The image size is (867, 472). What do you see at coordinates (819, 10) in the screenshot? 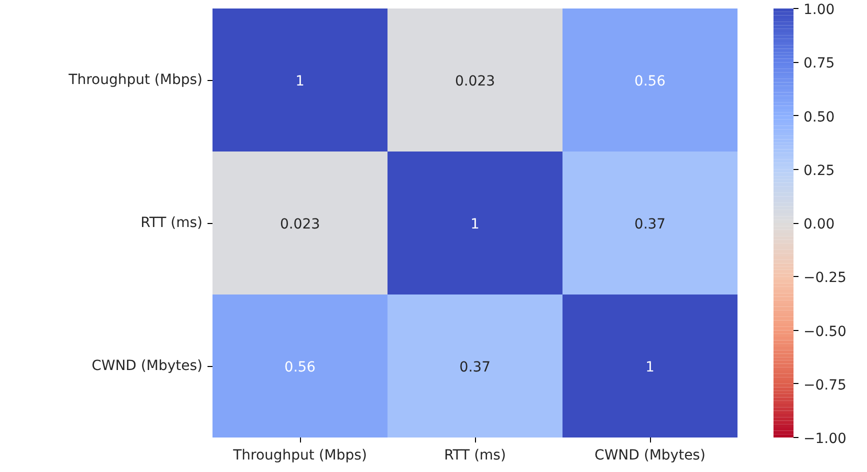
I see `color-bar-label: 1.00` at bounding box center [819, 10].